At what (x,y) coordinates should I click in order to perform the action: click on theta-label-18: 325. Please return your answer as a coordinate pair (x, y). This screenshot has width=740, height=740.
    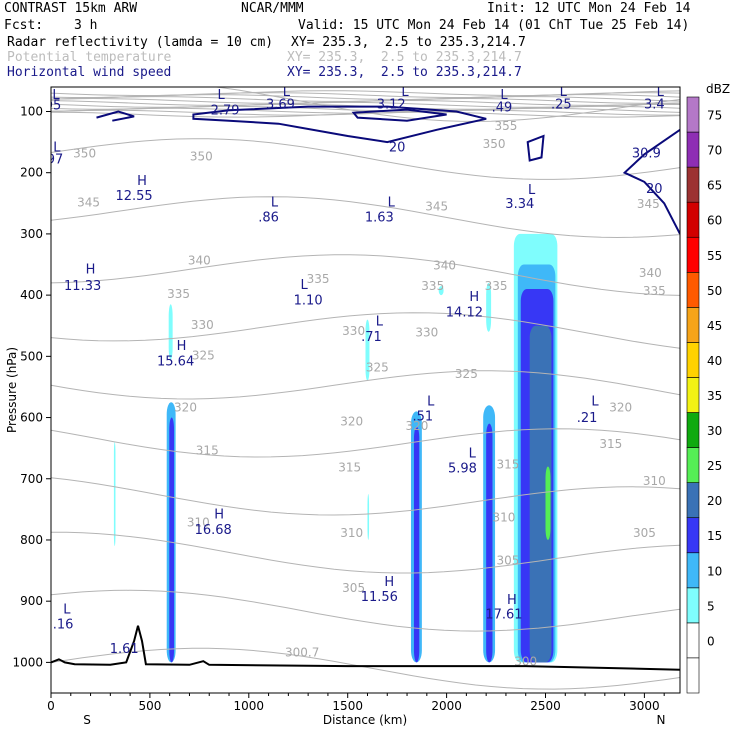
    Looking at the image, I should click on (203, 355).